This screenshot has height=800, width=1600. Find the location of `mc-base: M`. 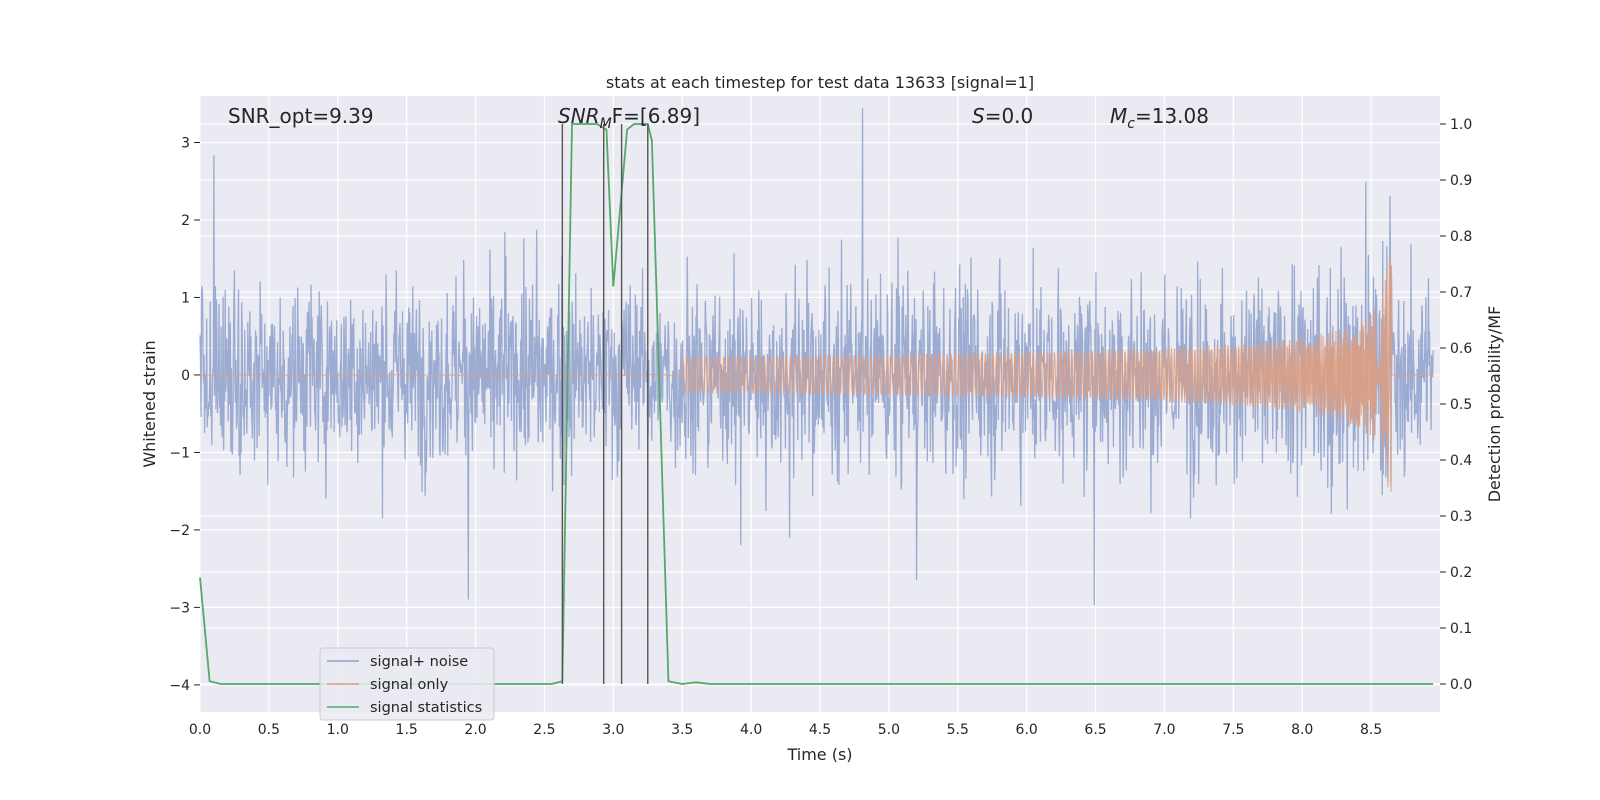

mc-base: M is located at coordinates (1118, 116).